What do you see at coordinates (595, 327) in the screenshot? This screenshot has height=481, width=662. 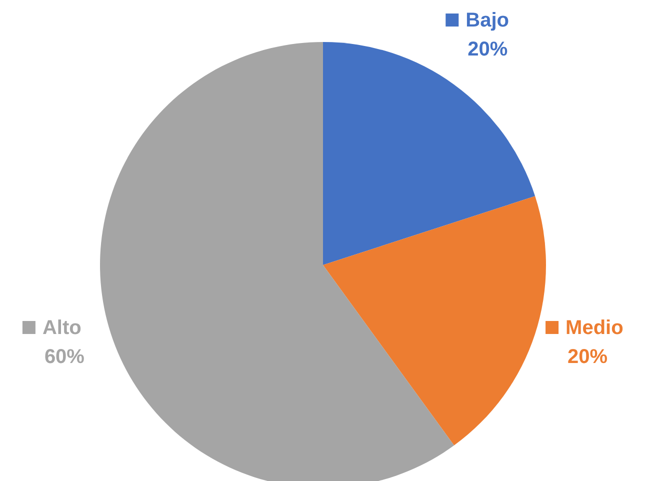 I see `legend-label: Medio` at bounding box center [595, 327].